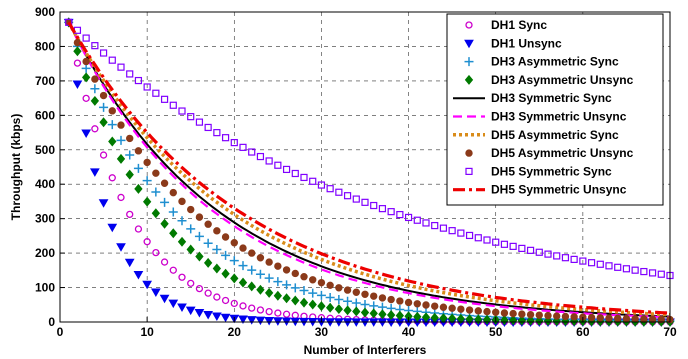 The image size is (688, 359). I want to click on y-tick-label: 0, so click(51, 322).